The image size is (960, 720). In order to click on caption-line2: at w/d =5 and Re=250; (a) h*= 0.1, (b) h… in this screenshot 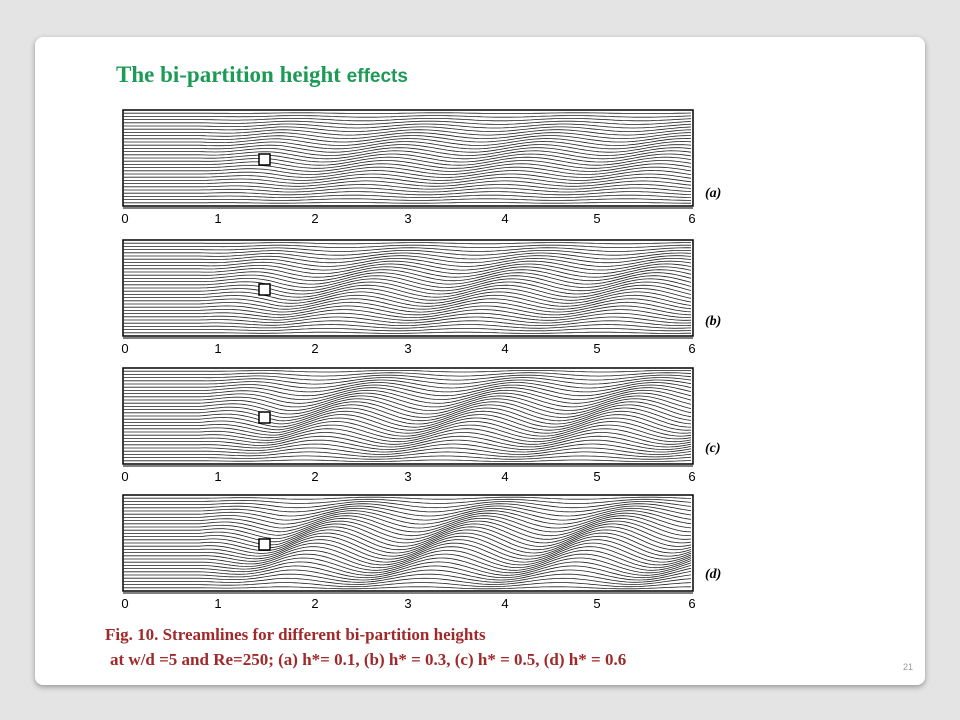, I will do `click(368, 659)`.